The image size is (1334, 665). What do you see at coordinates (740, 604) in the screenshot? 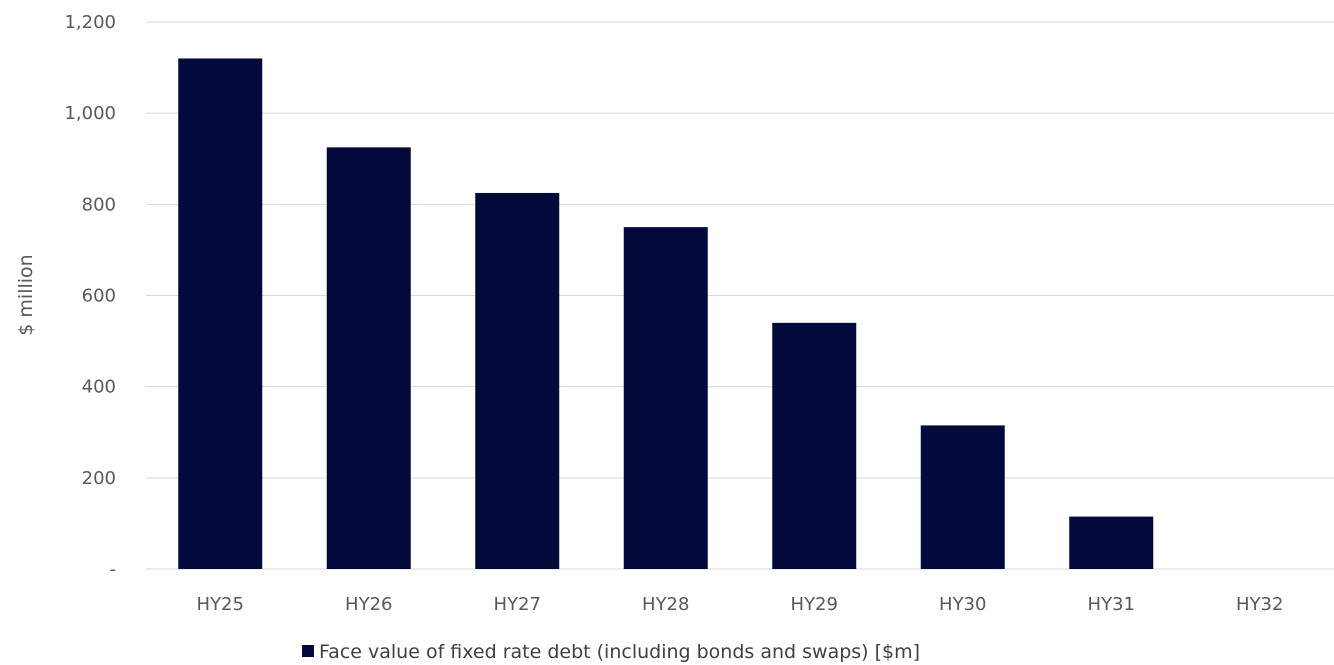
I see `x-axis-ticks: HY25 HY26 HY27 HY28 HY29 HY30 HY31 HY32` at bounding box center [740, 604].